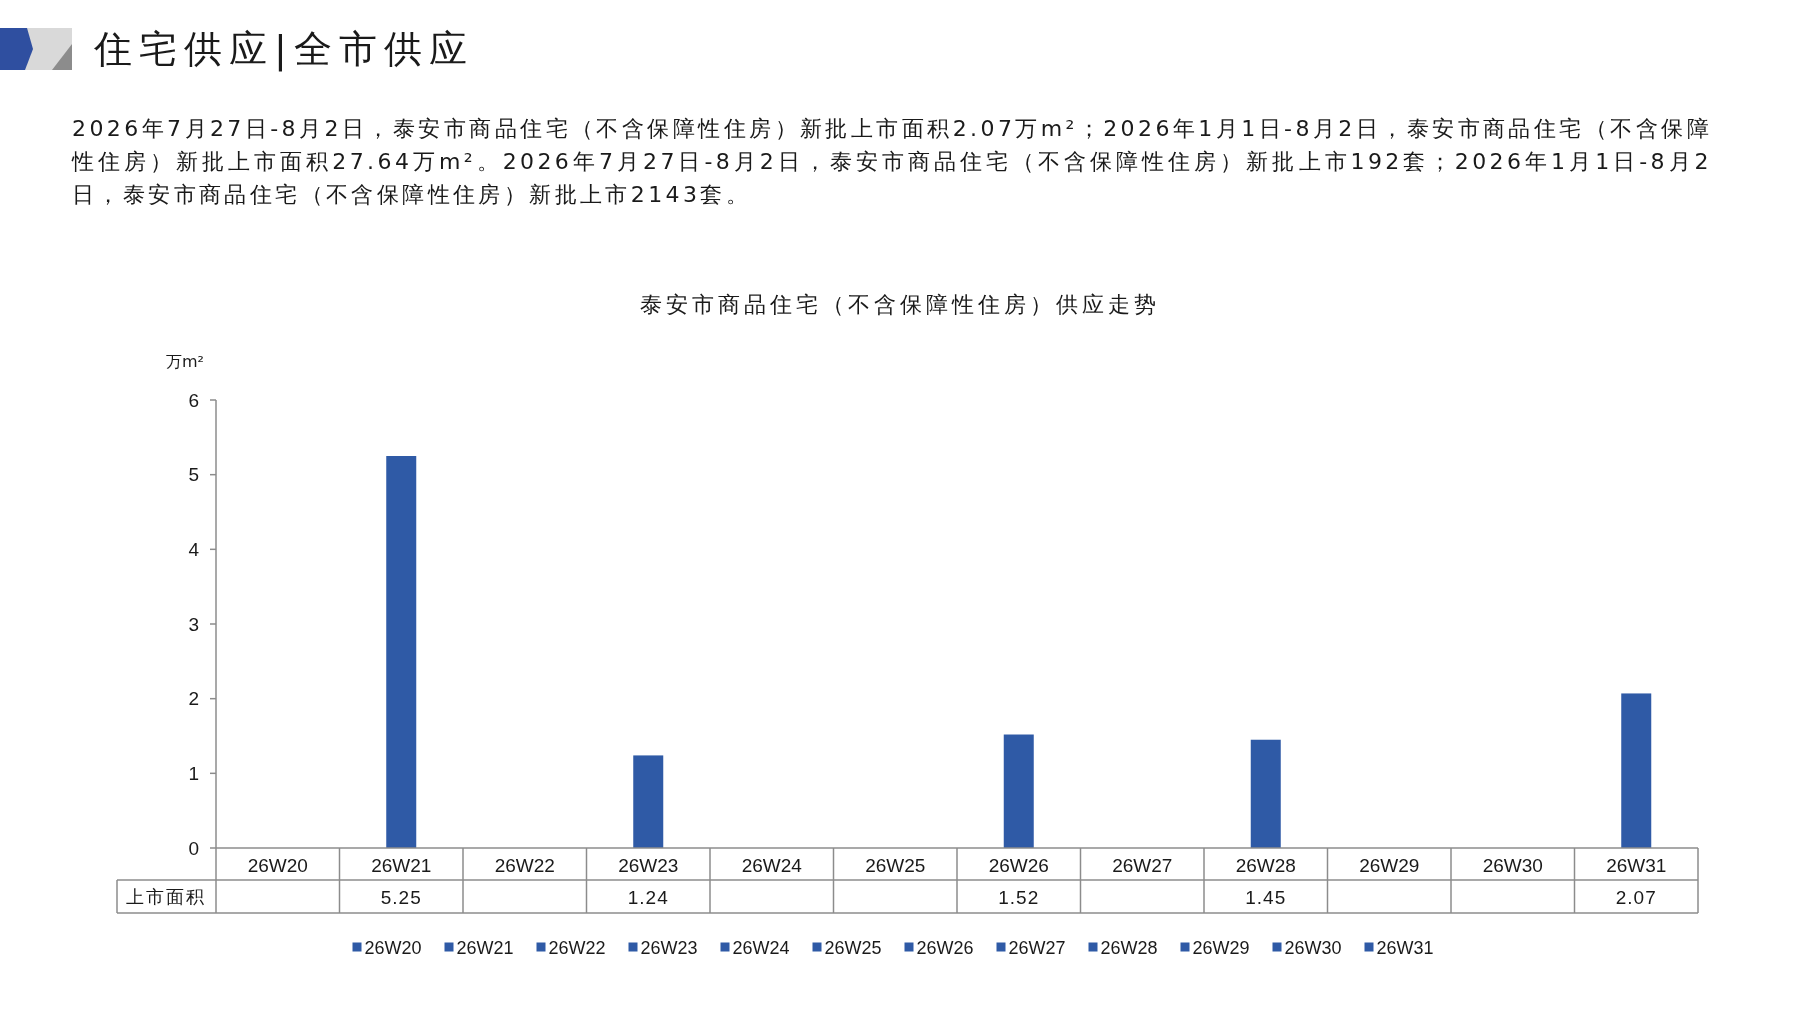  Describe the element at coordinates (772, 865) in the screenshot. I see `x-tick-label: 26W24` at that location.